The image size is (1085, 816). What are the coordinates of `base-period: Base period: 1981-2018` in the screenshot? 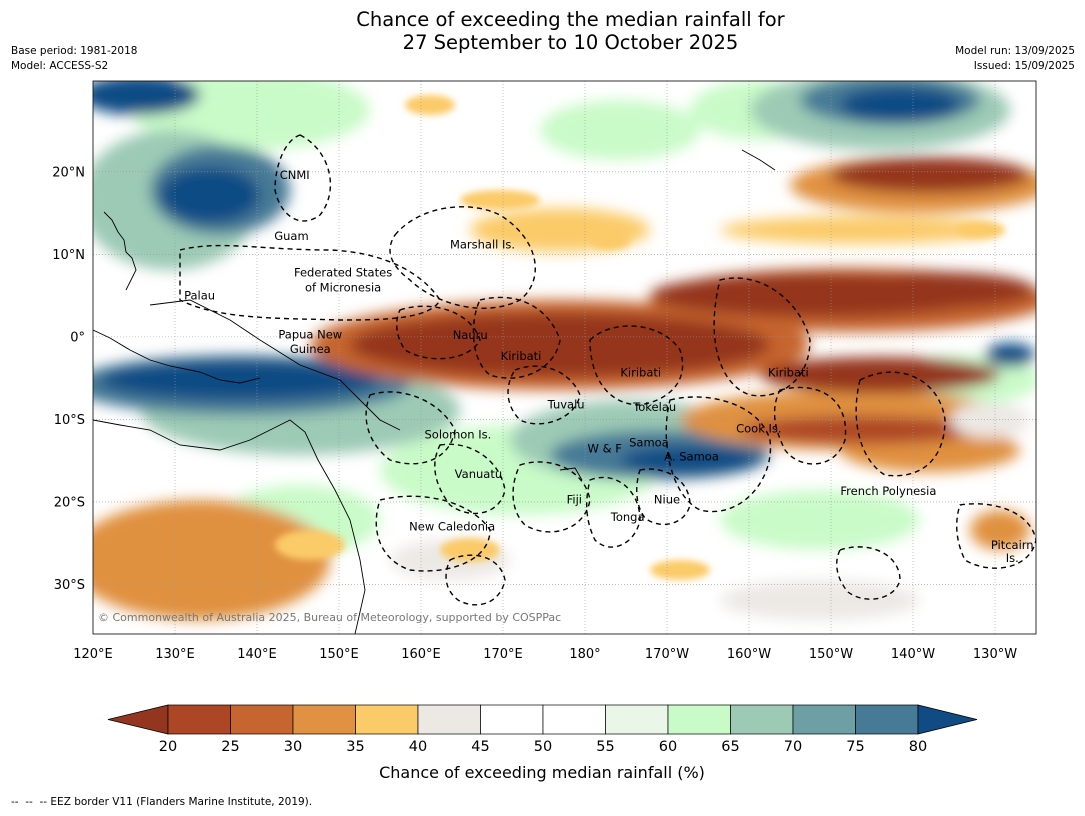 It's located at (74, 51).